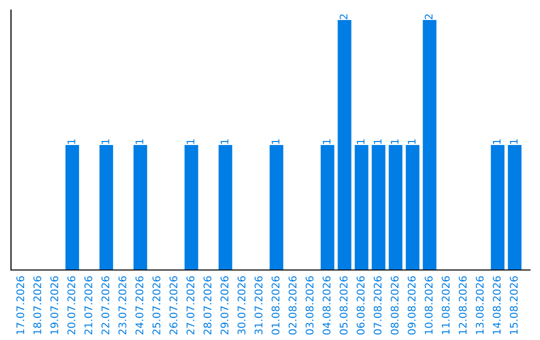 The image size is (540, 340). What do you see at coordinates (394, 305) in the screenshot?
I see `x-tick-label: 08.08.2026` at bounding box center [394, 305].